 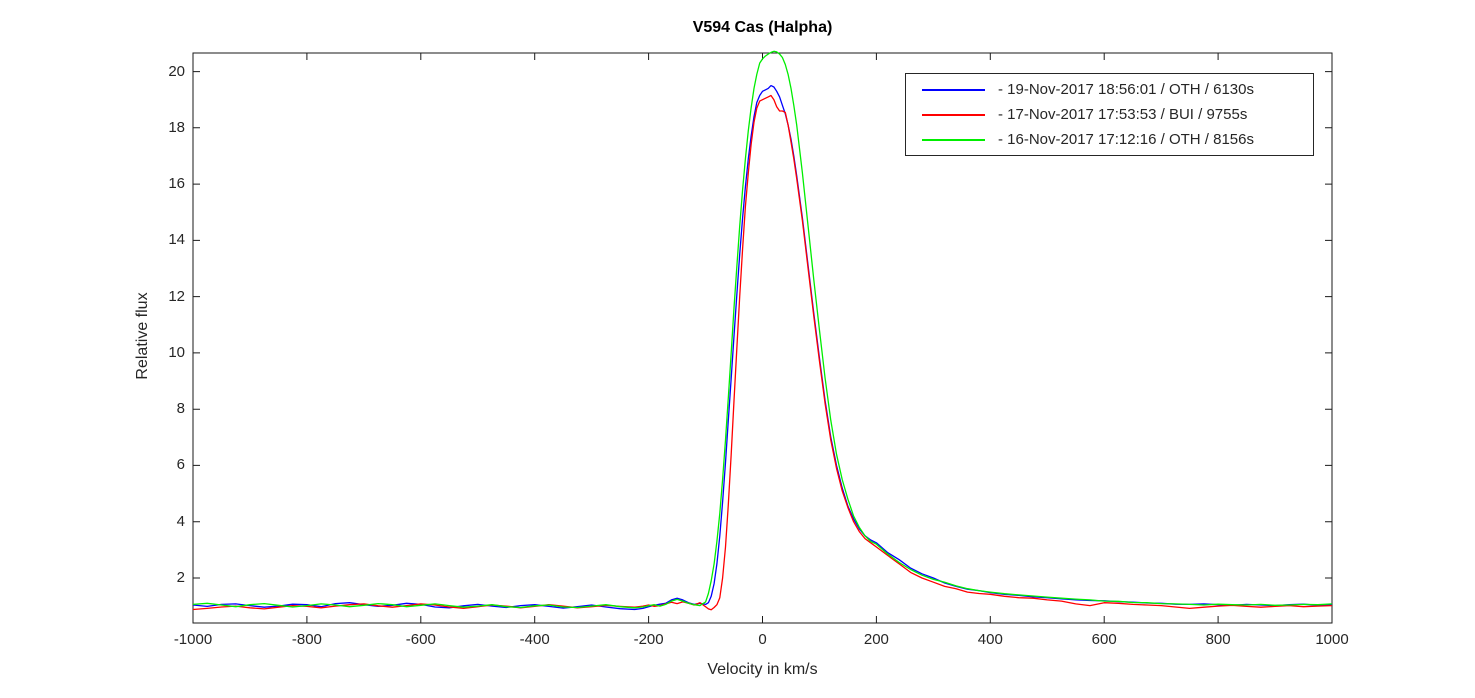 I want to click on x-tick-label: 600, so click(x=1104, y=639).